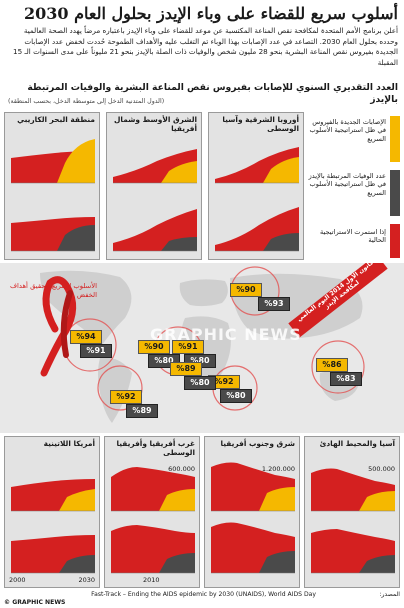  I want to click on panel-title: شرق وجنوب أفريقيا, so click(257, 443).